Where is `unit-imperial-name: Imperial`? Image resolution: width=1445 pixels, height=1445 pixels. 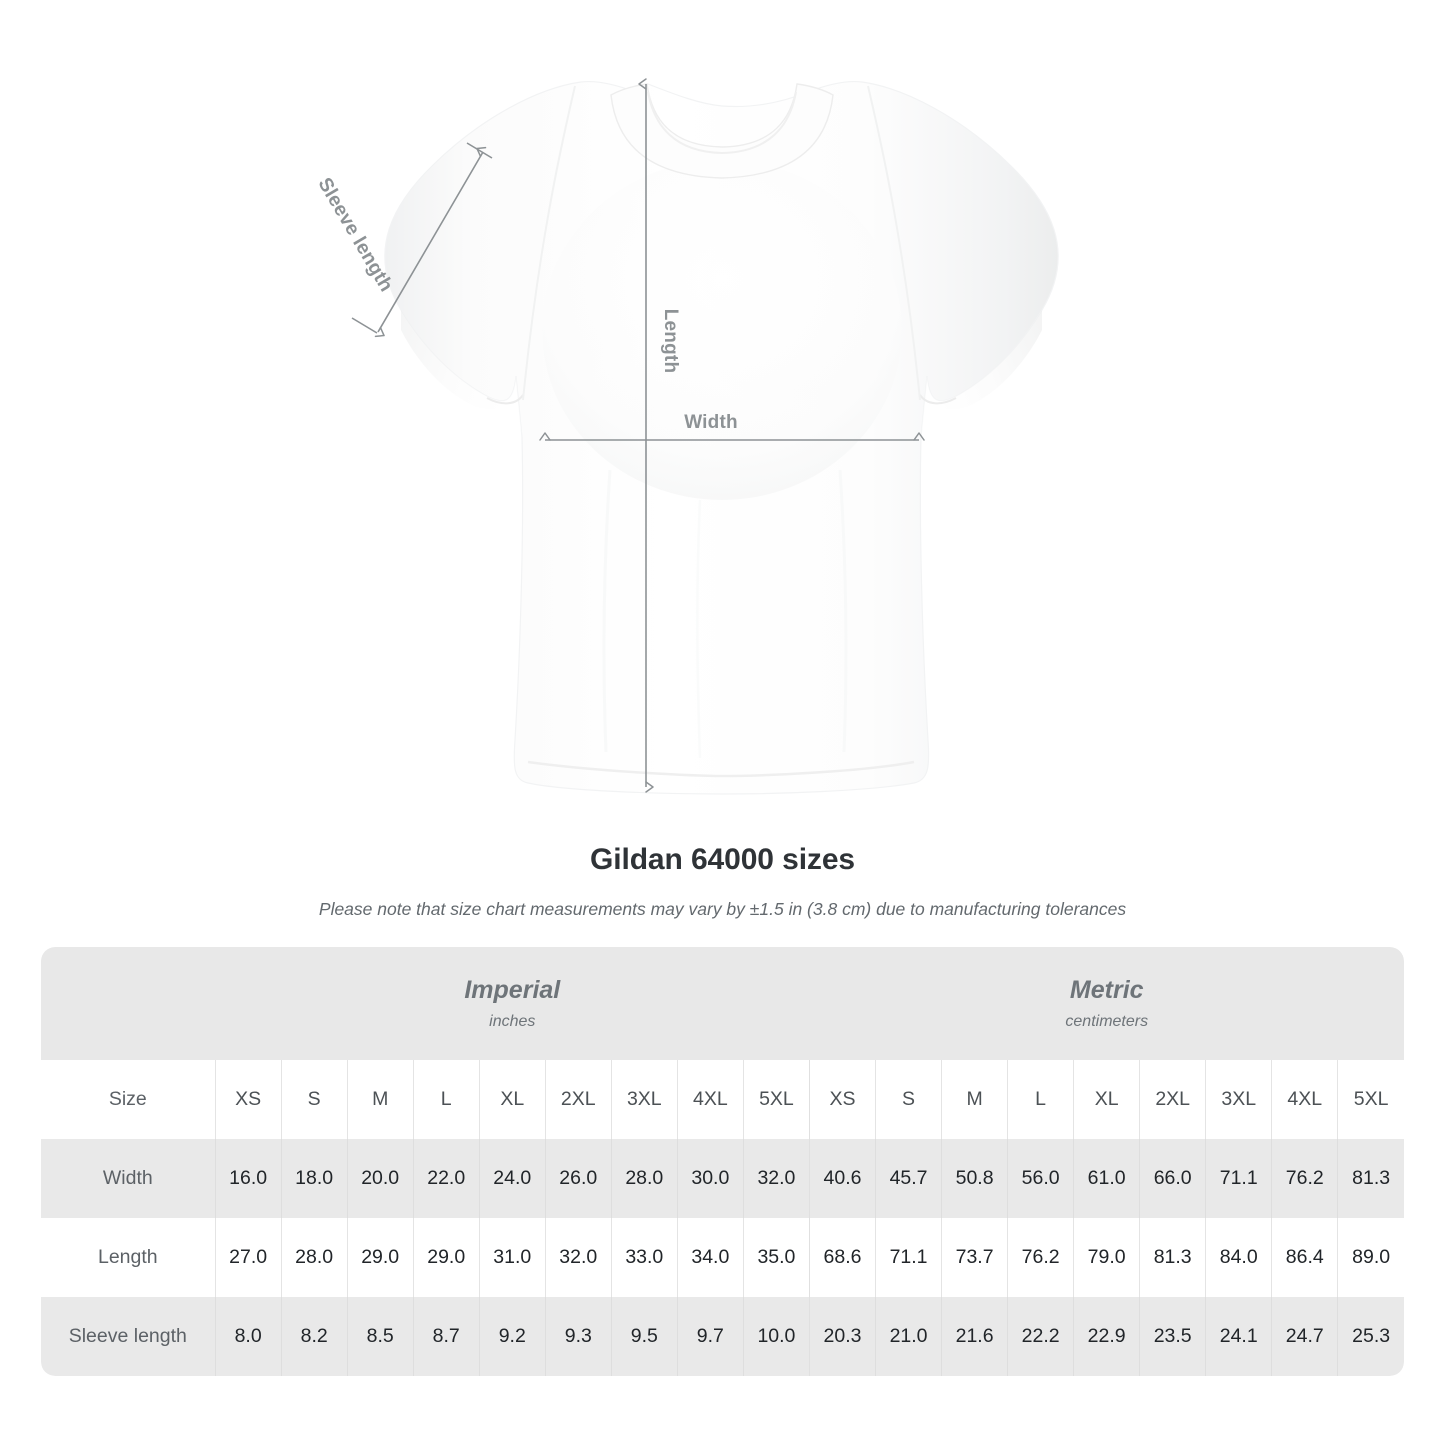 unit-imperial-name: Imperial is located at coordinates (512, 989).